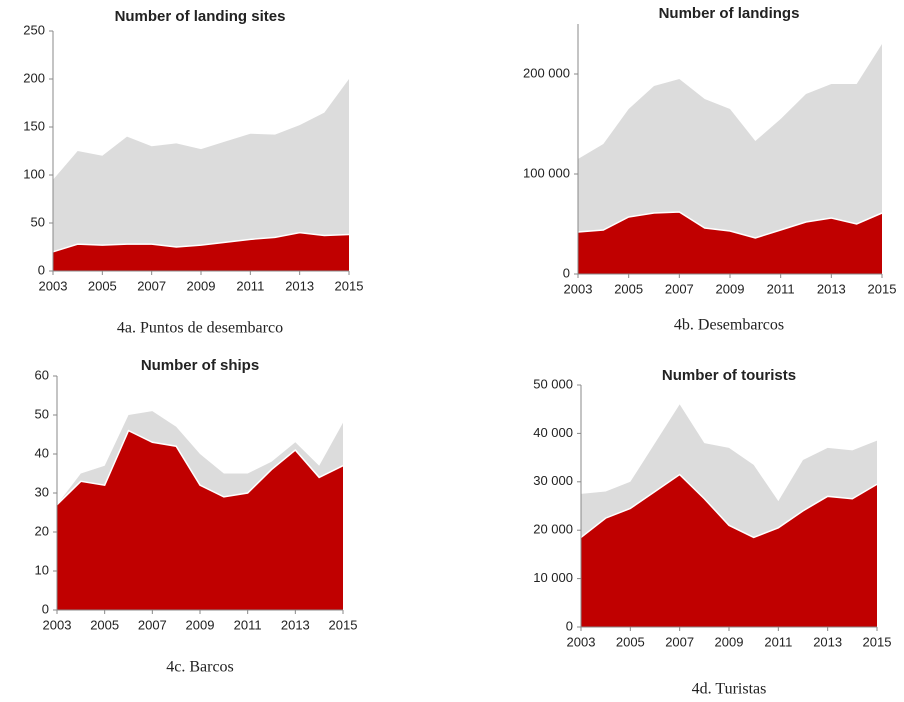 This screenshot has width=904, height=702. Describe the element at coordinates (200, 328) in the screenshot. I see `caption: 4a. Puntos de desembarco` at that location.